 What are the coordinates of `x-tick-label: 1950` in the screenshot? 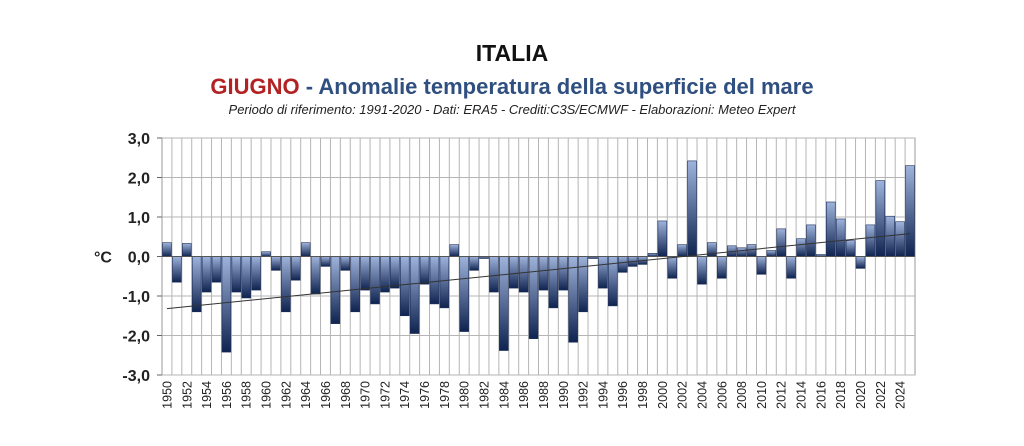 It's located at (167, 395).